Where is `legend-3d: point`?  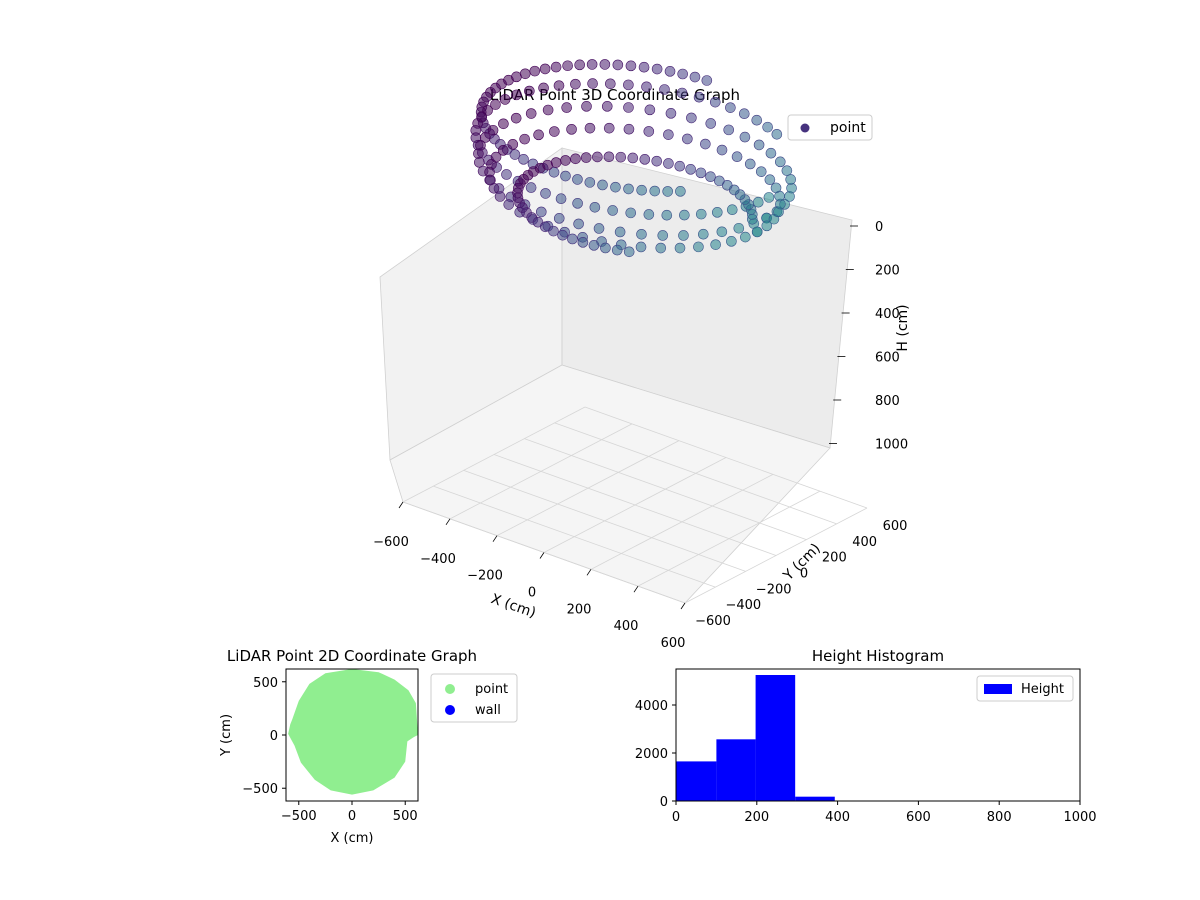 legend-3d: point is located at coordinates (830, 127).